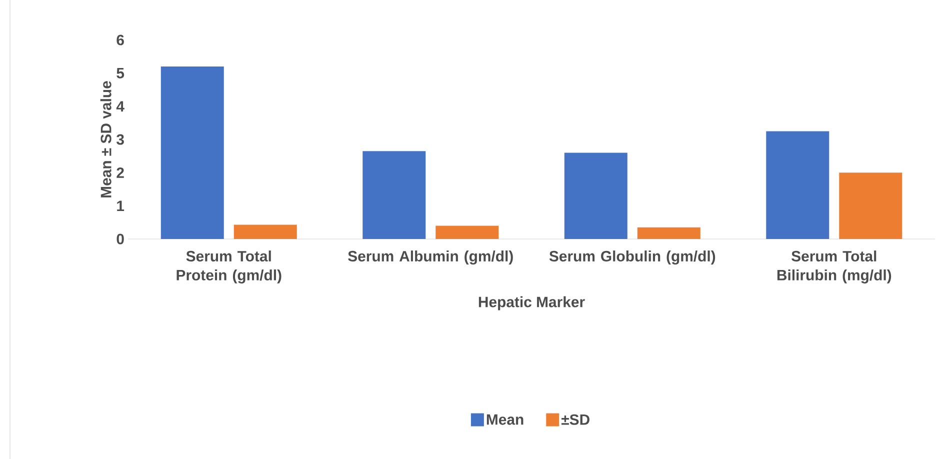 The image size is (943, 459). Describe the element at coordinates (120, 106) in the screenshot. I see `y-tick-label: 4` at that location.